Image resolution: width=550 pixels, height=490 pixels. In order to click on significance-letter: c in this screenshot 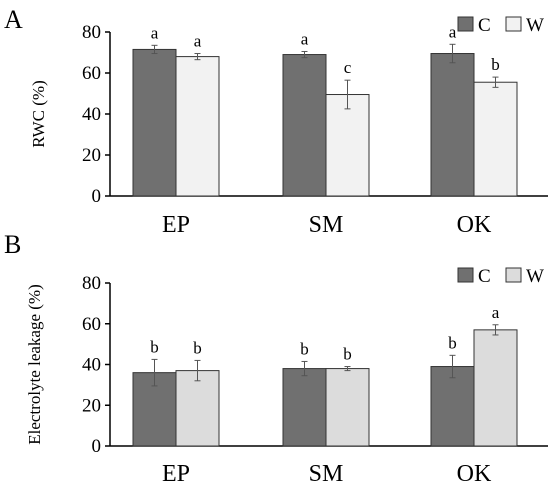, I will do `click(348, 67)`.